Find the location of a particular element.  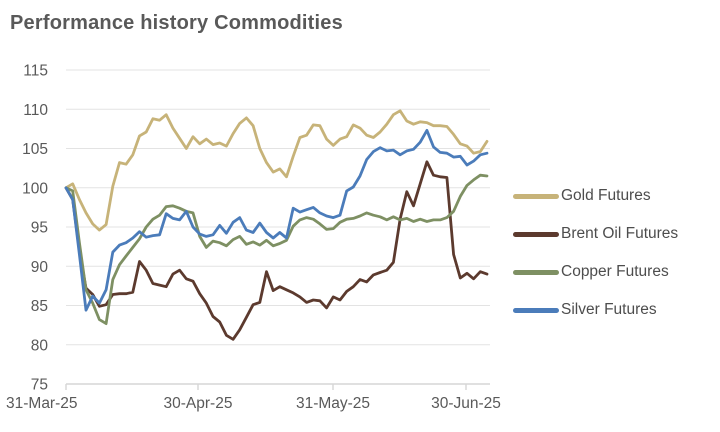

y-tick-label: 90 is located at coordinates (40, 267).